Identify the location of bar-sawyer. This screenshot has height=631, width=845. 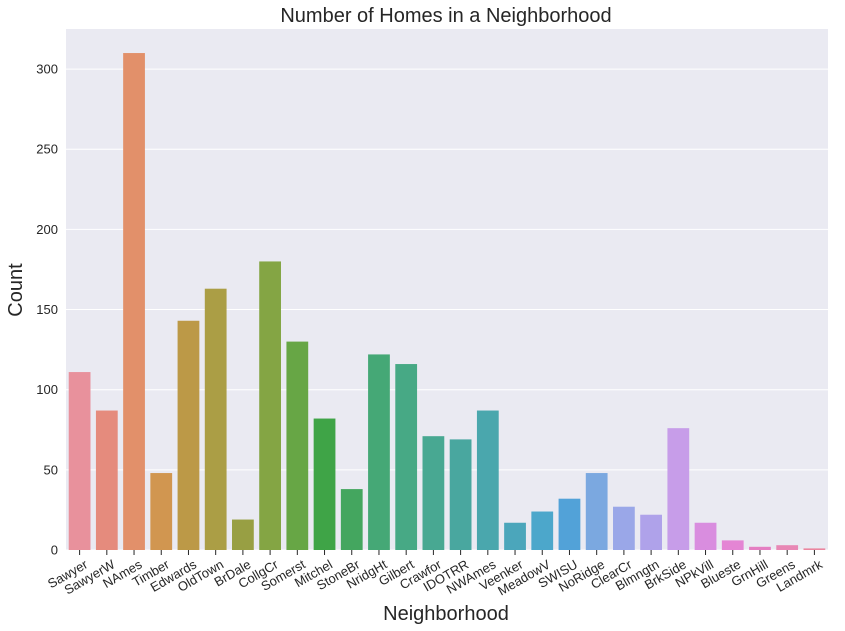
(79, 461).